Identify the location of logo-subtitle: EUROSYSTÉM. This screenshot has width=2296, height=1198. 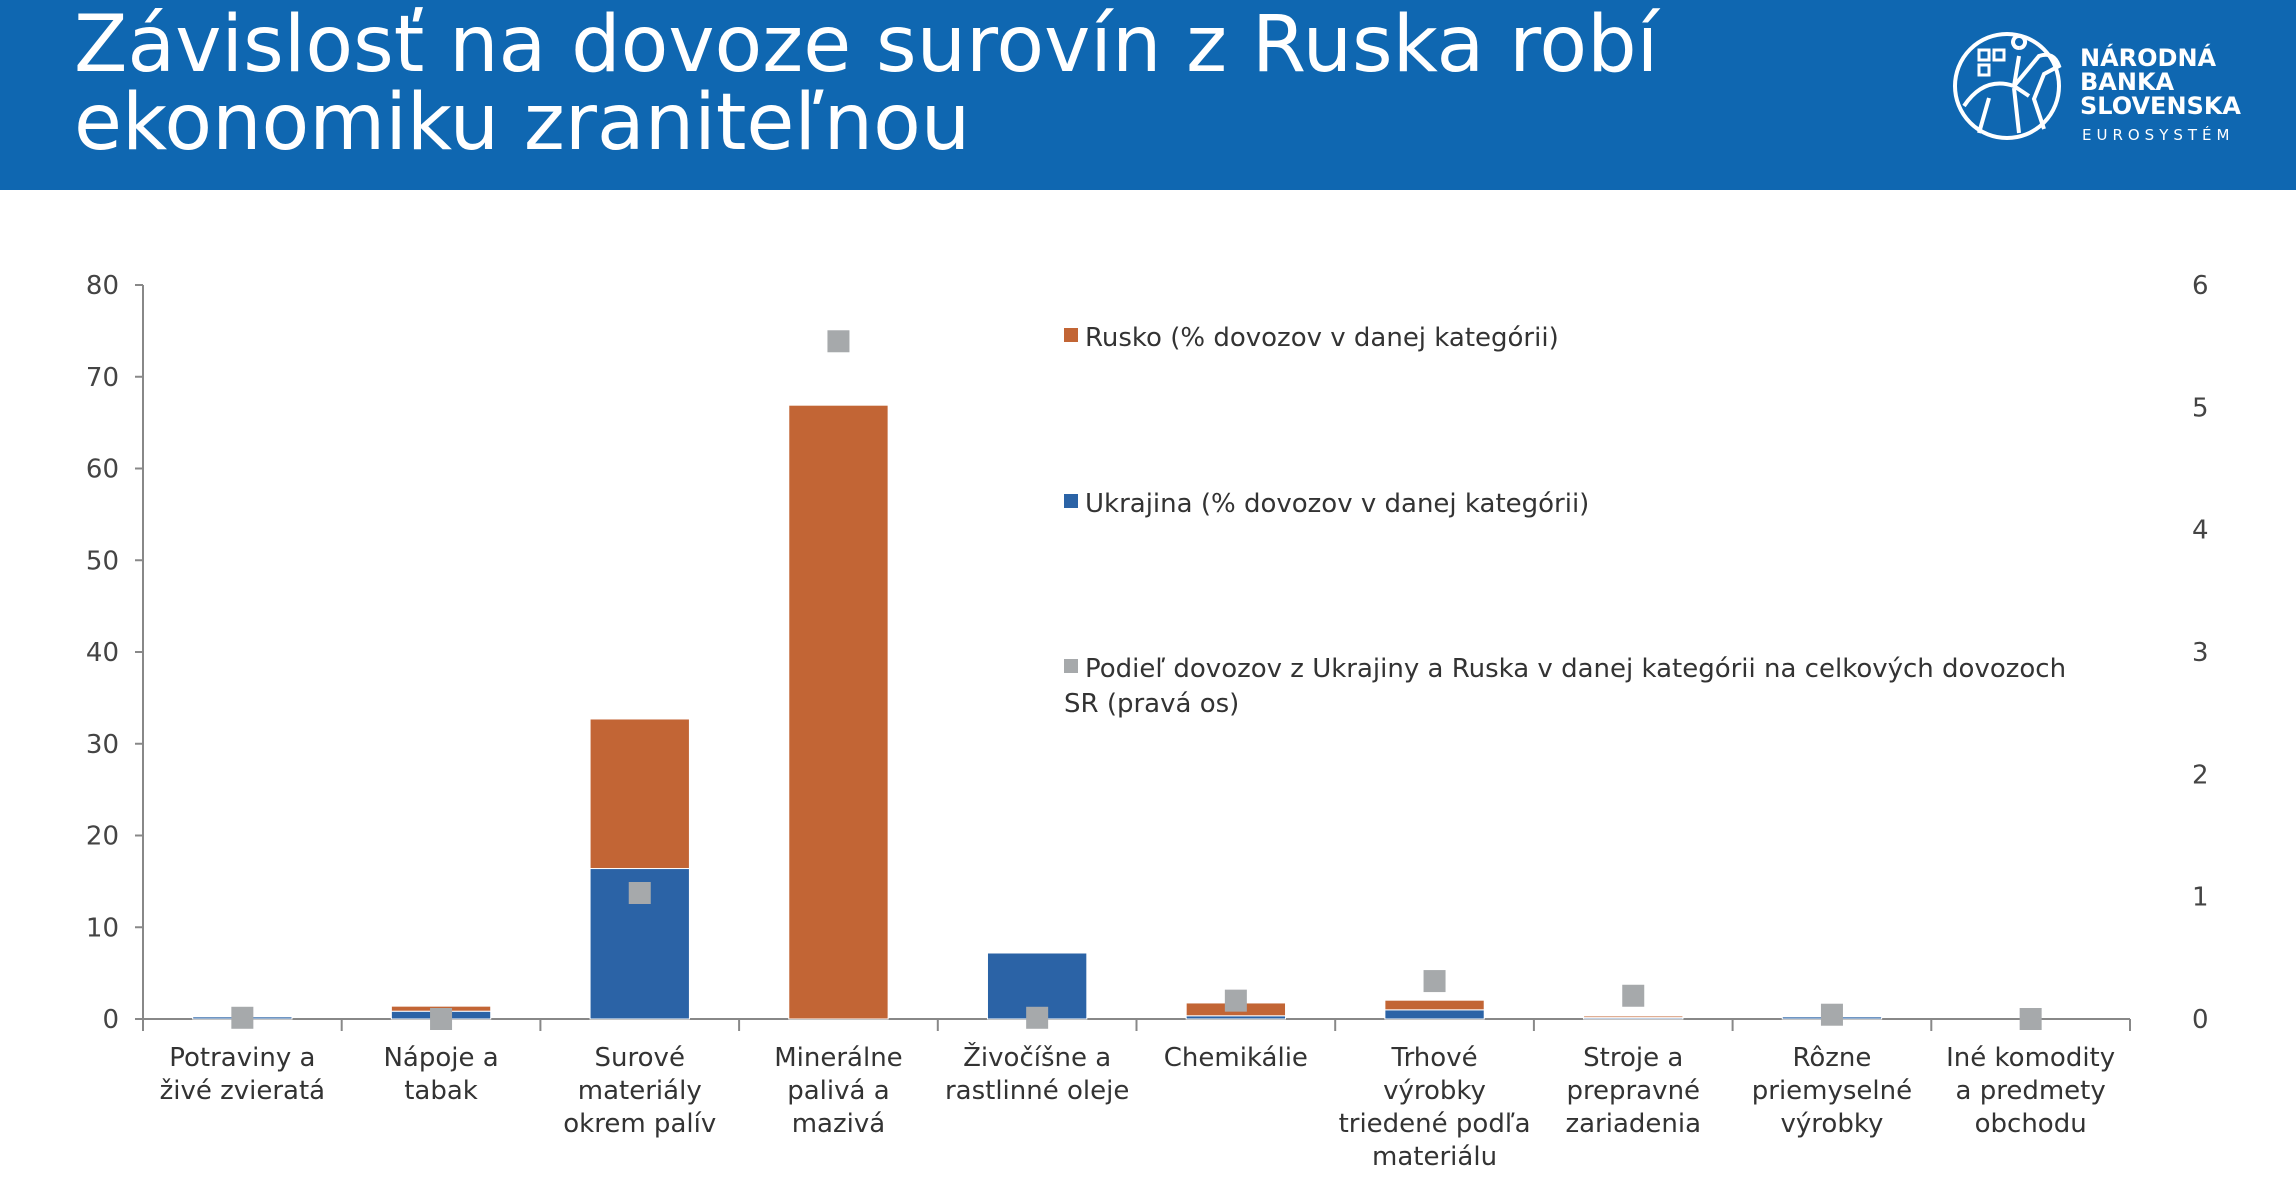
(2158, 135).